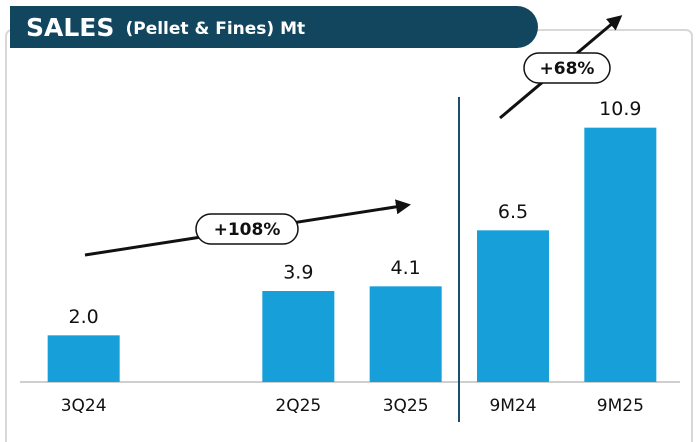 This screenshot has height=442, width=697. What do you see at coordinates (84, 406) in the screenshot?
I see `x-tick-label: 3Q24` at bounding box center [84, 406].